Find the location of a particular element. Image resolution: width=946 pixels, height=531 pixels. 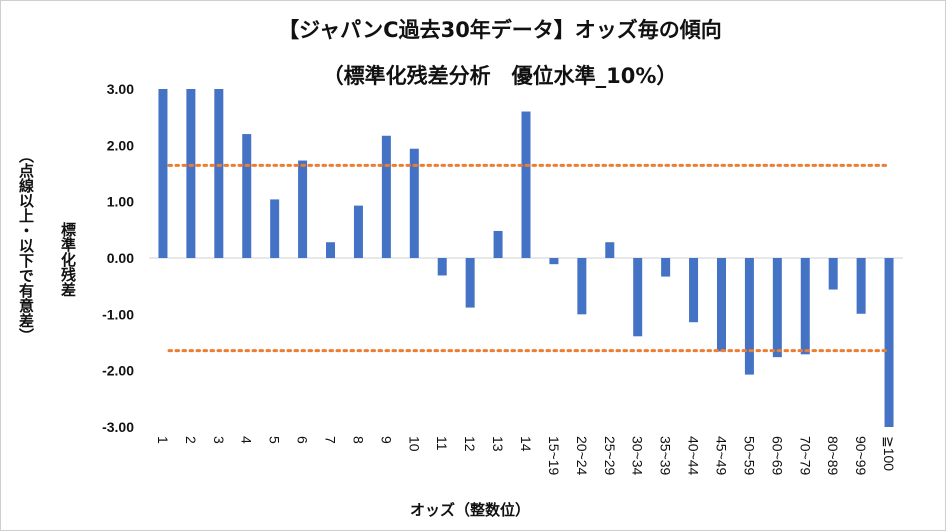

x-tick-label: 2 is located at coordinates (191, 440).